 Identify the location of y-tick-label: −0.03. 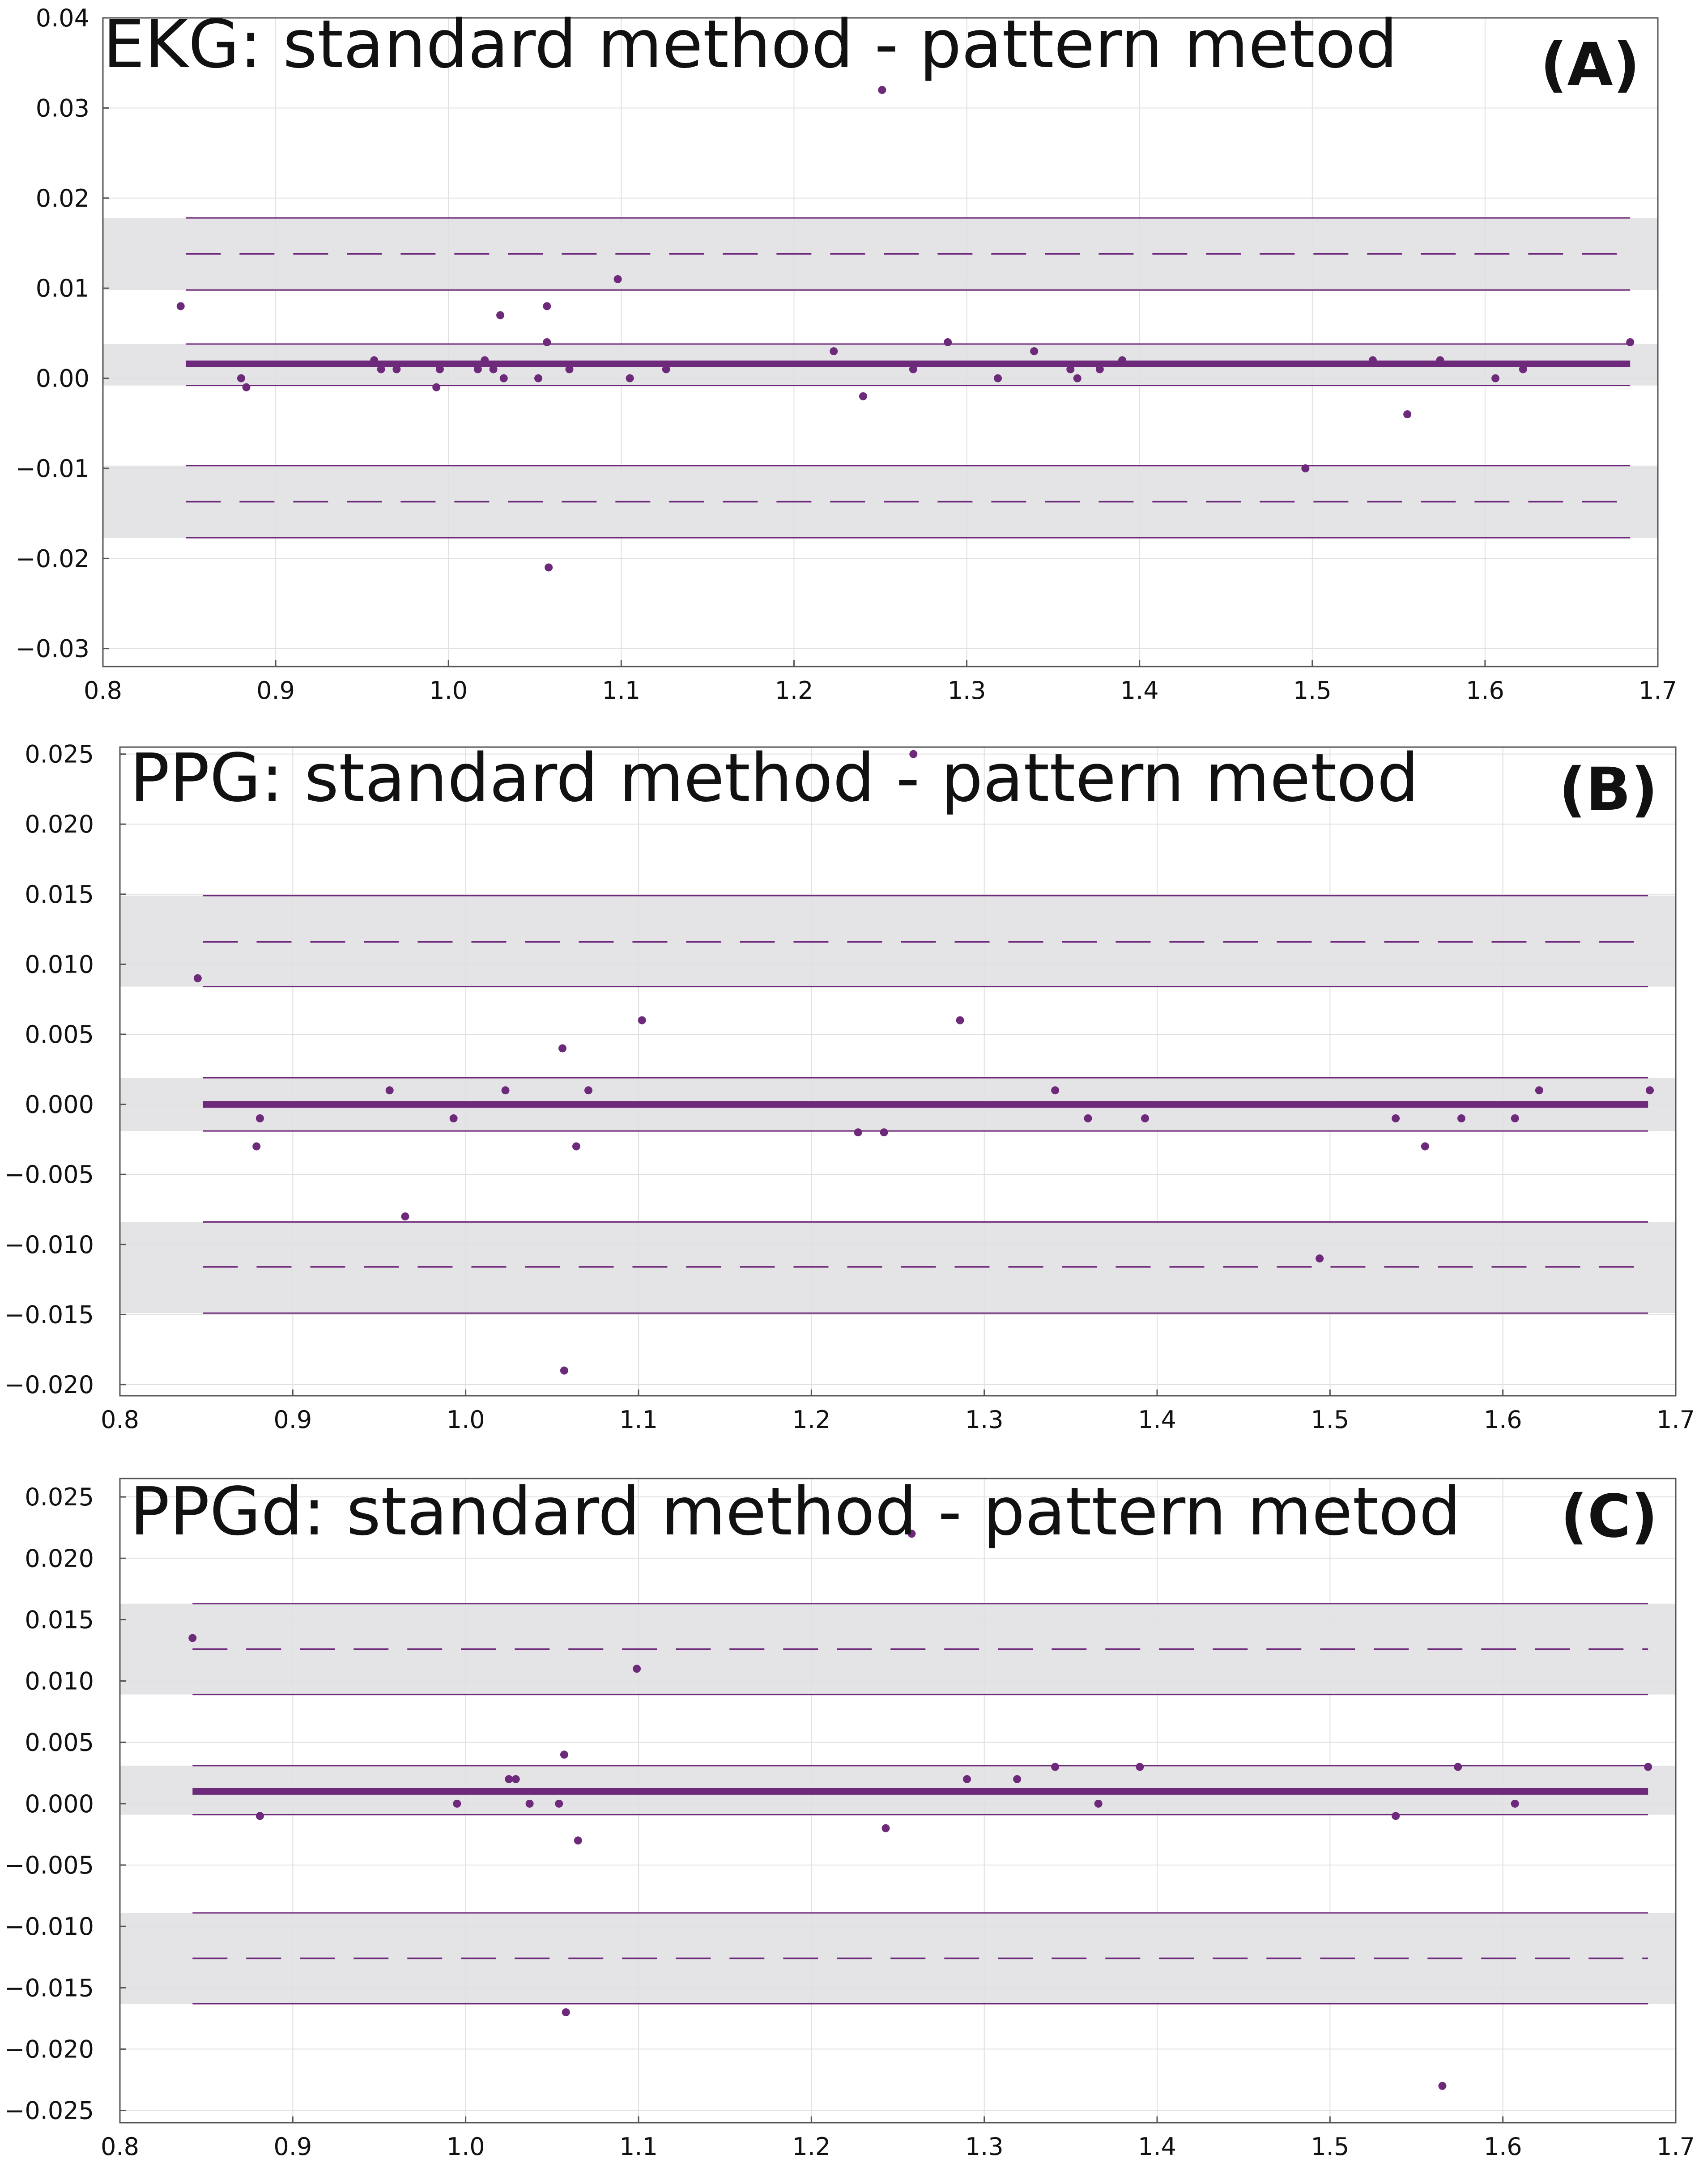
(53, 649).